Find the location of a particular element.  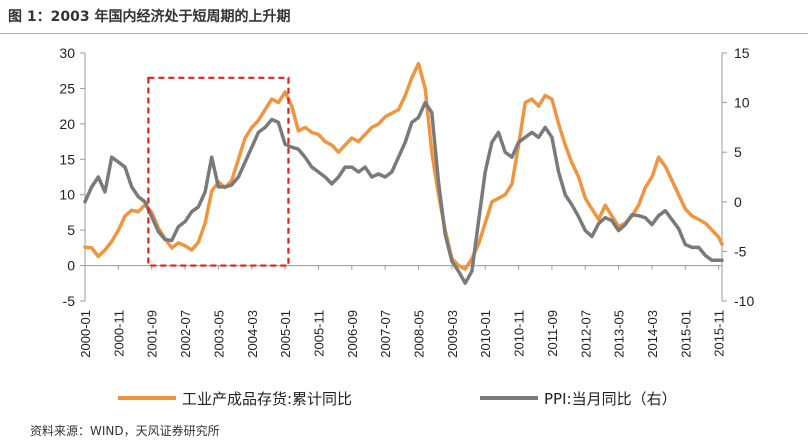

x-tick-label: 2014-03 is located at coordinates (652, 334).